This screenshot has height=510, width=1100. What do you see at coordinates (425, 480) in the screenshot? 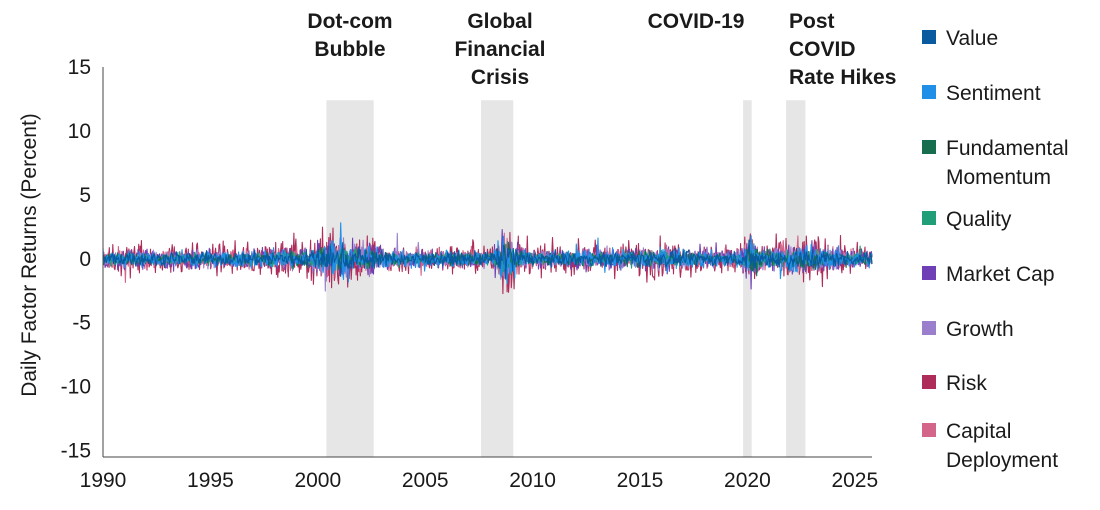
I see `x-tick-label: 2005` at bounding box center [425, 480].